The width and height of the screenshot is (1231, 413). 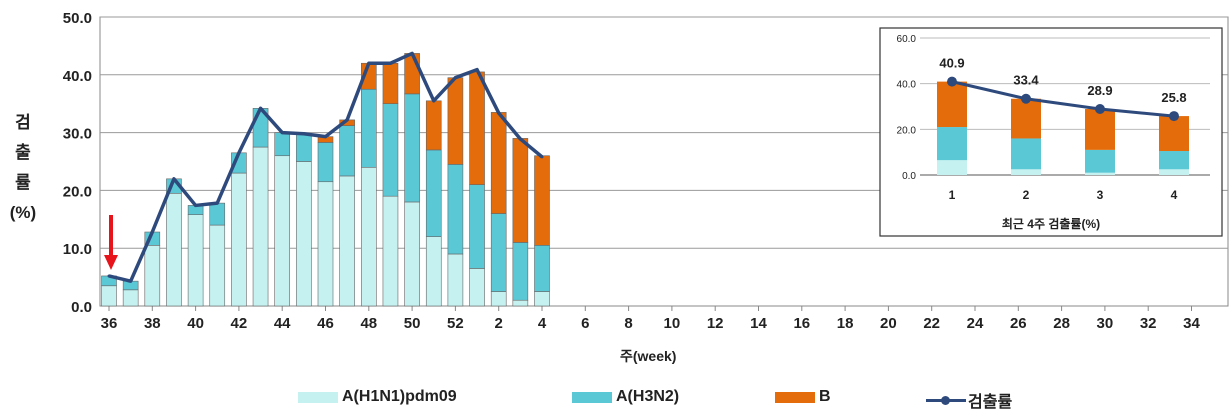 I want to click on inset-x-tick-label: 1, so click(x=952, y=195).